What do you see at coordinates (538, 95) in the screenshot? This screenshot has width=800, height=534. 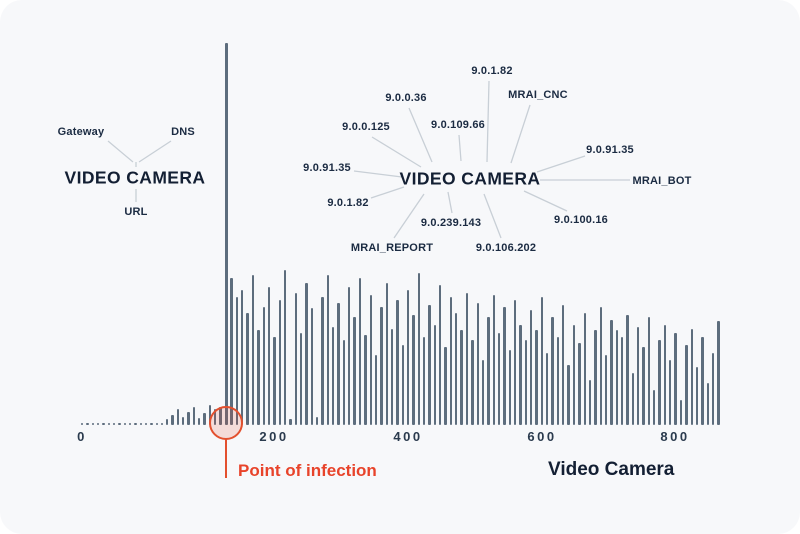 I see `diagram-node-label: MRAI_CNC` at bounding box center [538, 95].